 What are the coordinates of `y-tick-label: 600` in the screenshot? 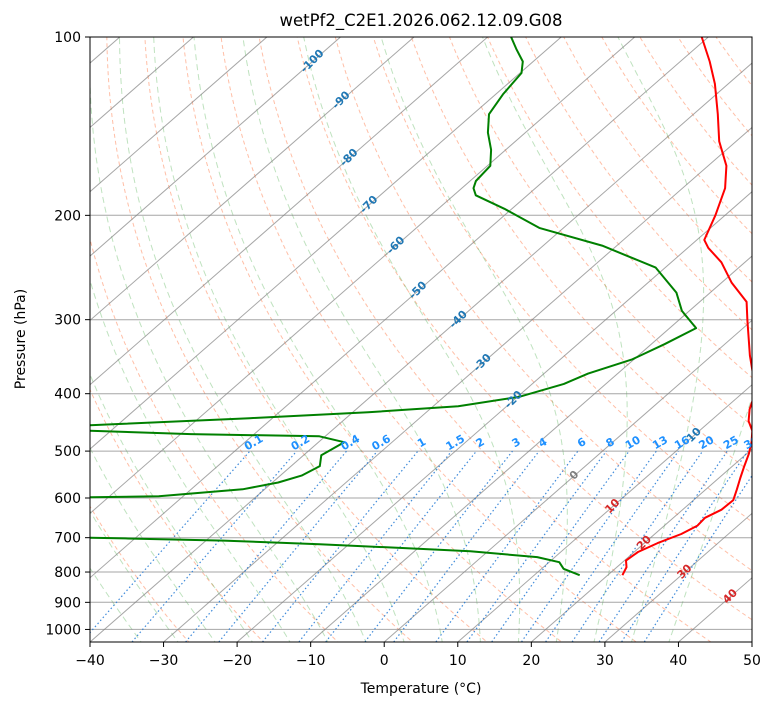 It's located at (67, 499).